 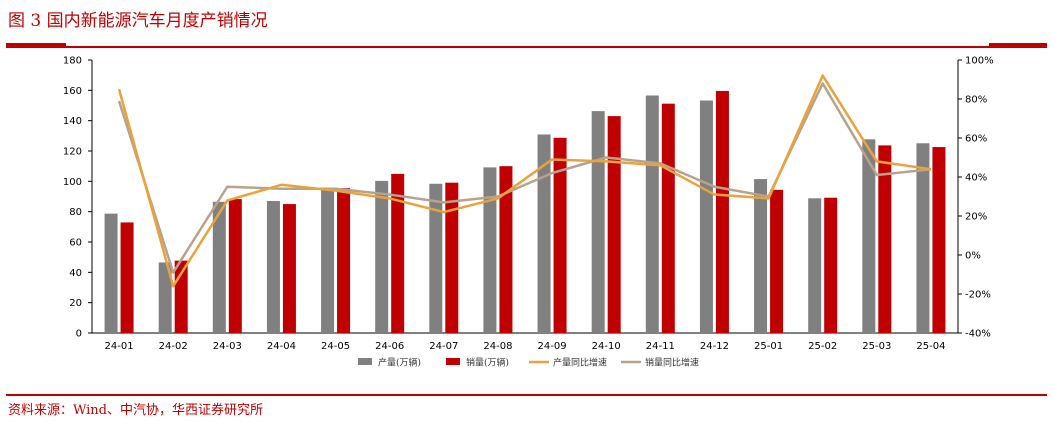 What do you see at coordinates (79, 334) in the screenshot?
I see `y-tick-label: 0` at bounding box center [79, 334].